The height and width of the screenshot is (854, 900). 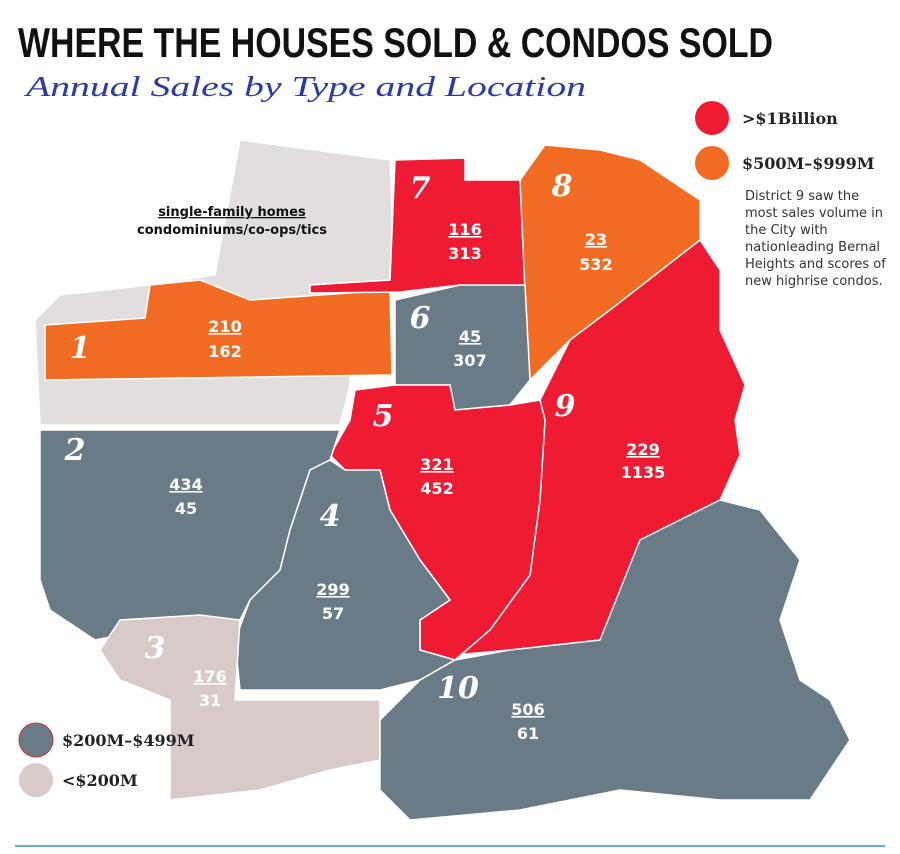 What do you see at coordinates (595, 264) in the screenshot?
I see `condos: 532` at bounding box center [595, 264].